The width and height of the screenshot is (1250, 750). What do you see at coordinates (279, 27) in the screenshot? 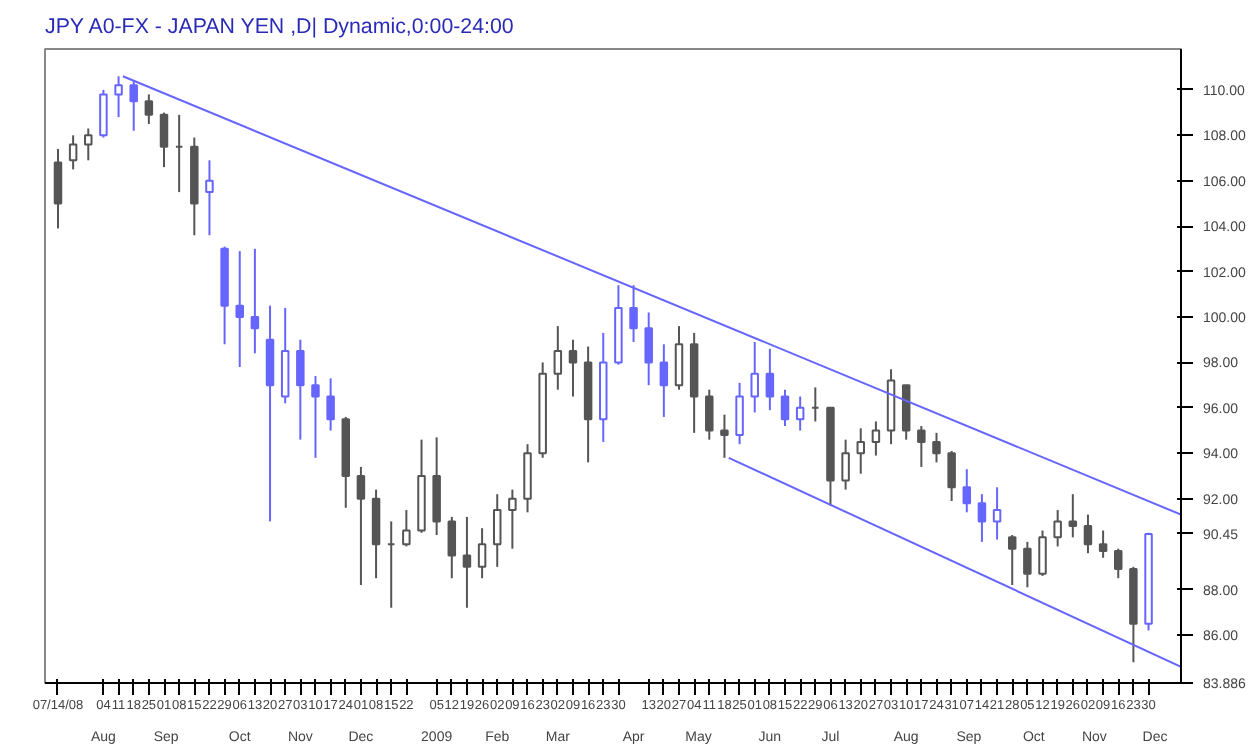
I see `chart-title: JPY A0-FX - JAPAN YEN ,D| Dynamic,0:00-24:00` at bounding box center [279, 27].